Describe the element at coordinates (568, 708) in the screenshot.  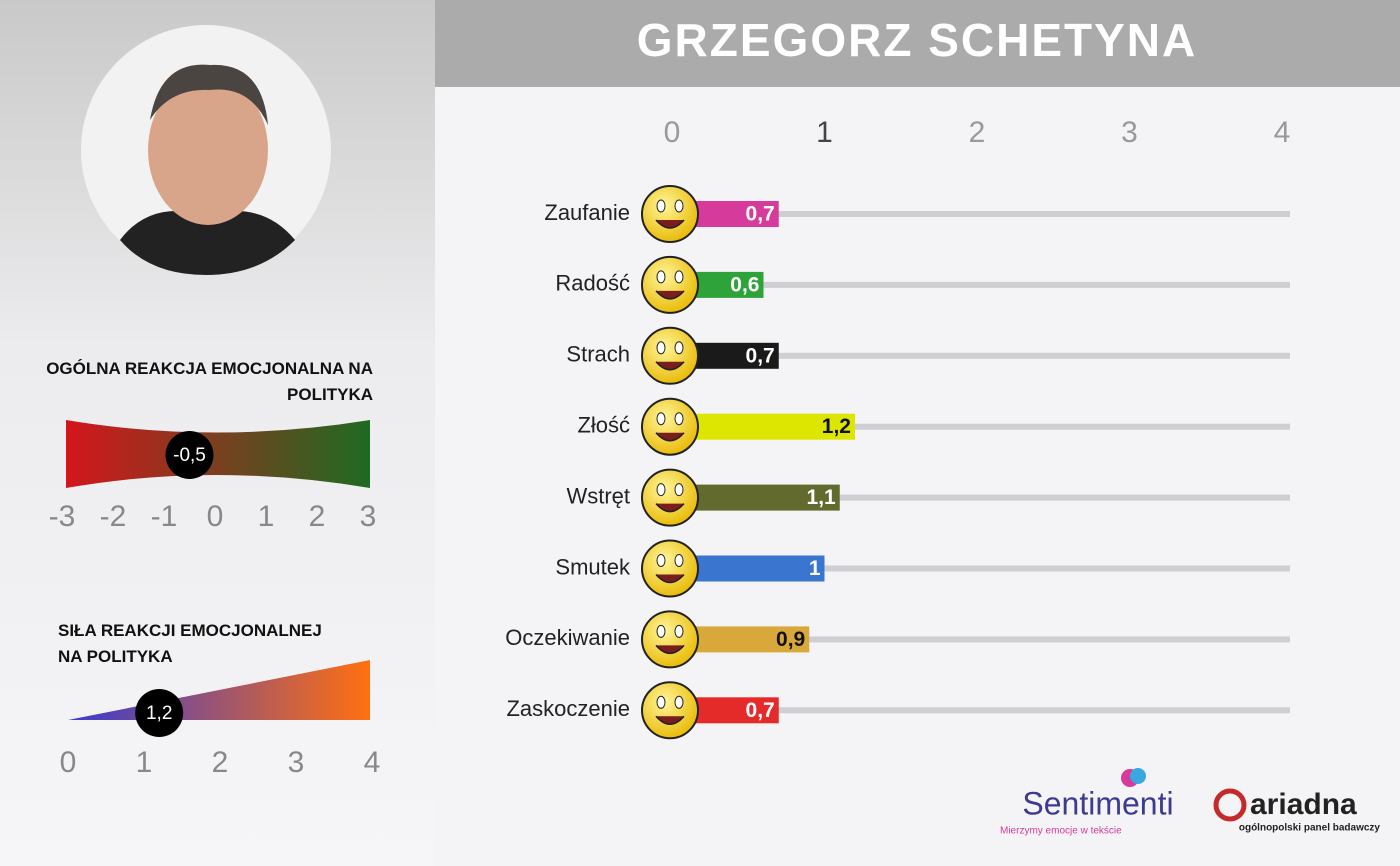
I see `category-label: Zaskoczenie` at that location.